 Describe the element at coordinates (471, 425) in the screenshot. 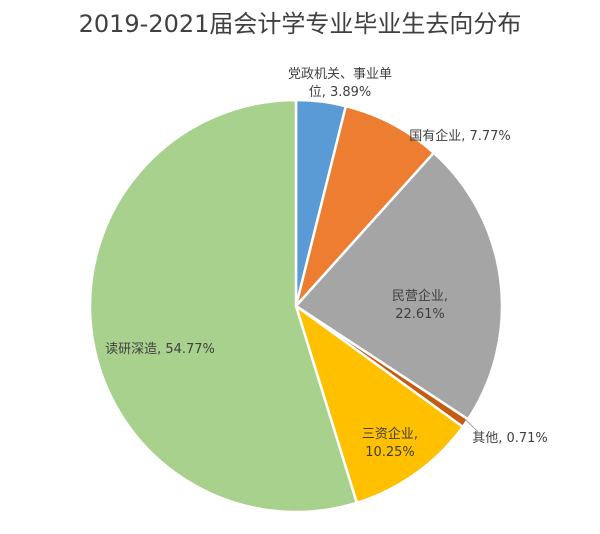

I see `leader-line` at that location.